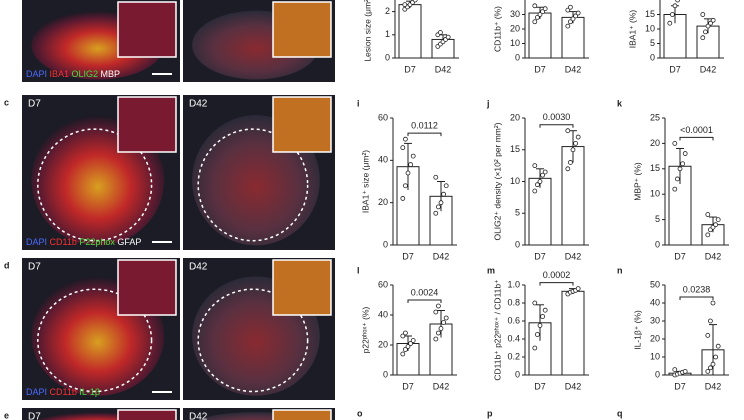 Image resolution: width=744 pixels, height=420 pixels. Describe the element at coordinates (61, 74) in the screenshot. I see `stain-name: IBA1` at that location.